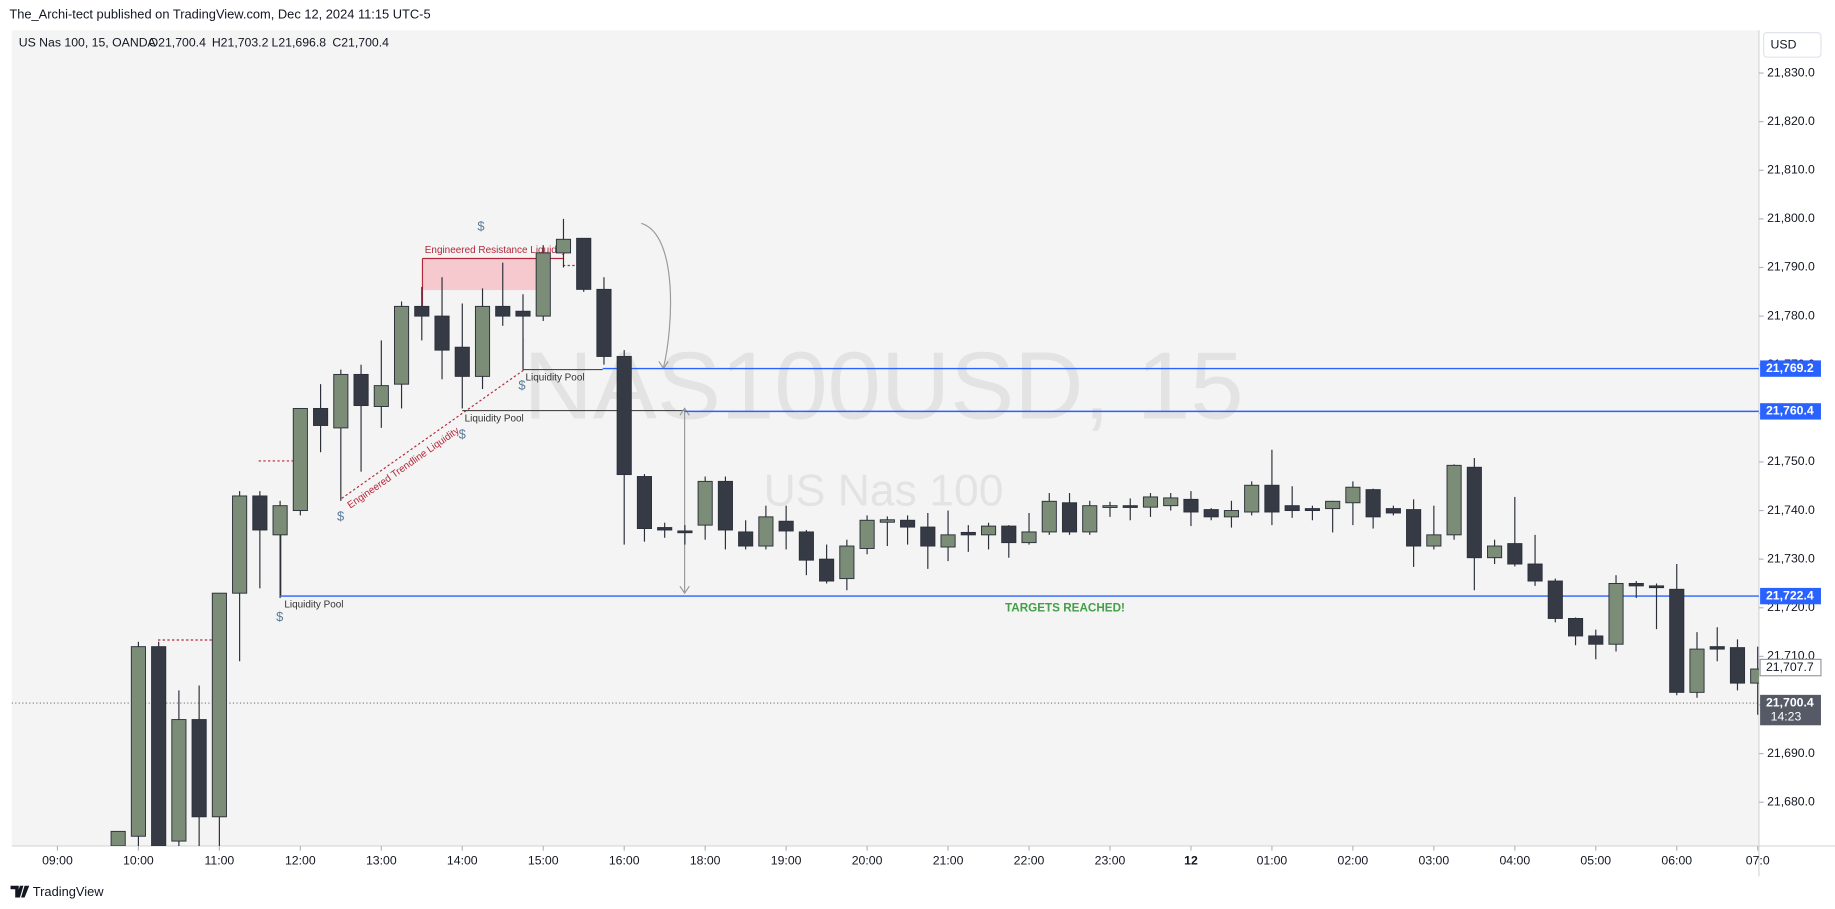 Image resolution: width=1835 pixels, height=909 pixels. Describe the element at coordinates (1791, 801) in the screenshot. I see `y-tick-label: 21,680.0` at that location.